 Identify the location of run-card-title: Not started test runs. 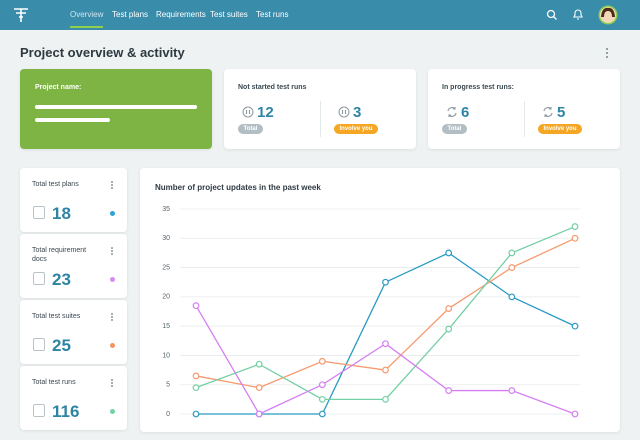
(272, 87).